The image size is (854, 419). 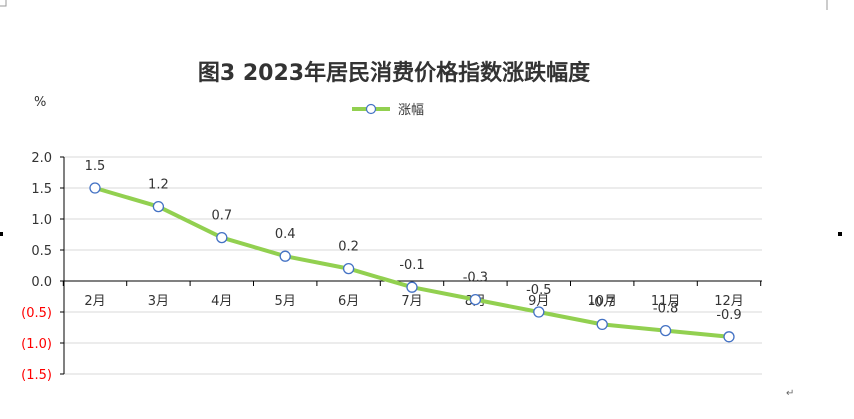 What do you see at coordinates (348, 247) in the screenshot?
I see `data-label: 0.2` at bounding box center [348, 247].